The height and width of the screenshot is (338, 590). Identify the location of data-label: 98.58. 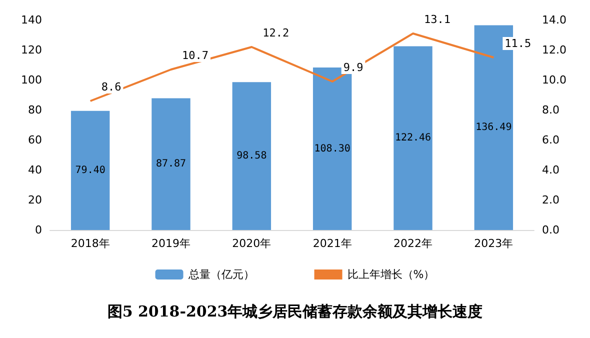
(251, 156).